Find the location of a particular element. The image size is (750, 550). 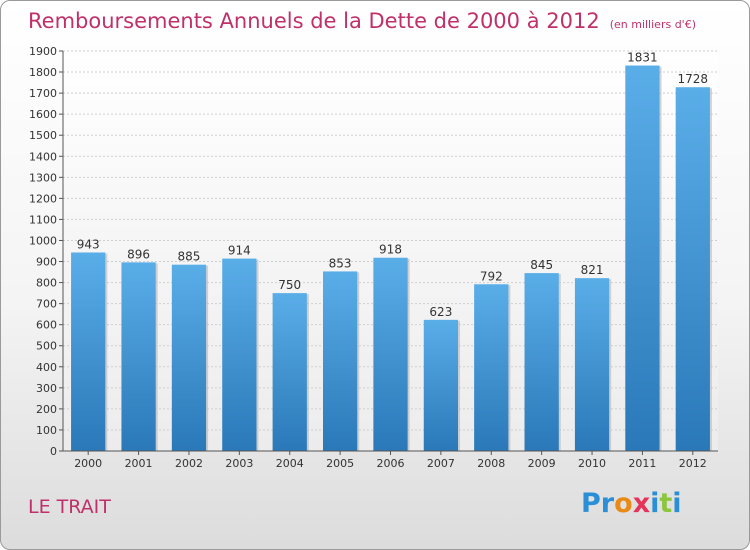

bar-value-label: 853 is located at coordinates (340, 263).